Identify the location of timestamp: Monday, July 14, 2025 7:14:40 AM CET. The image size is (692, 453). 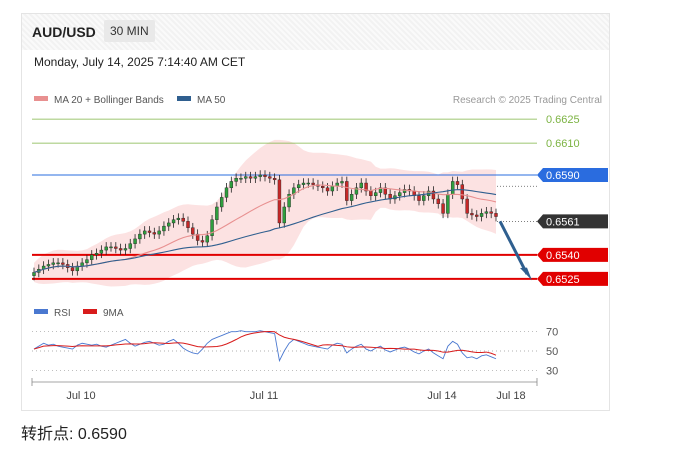
(140, 62).